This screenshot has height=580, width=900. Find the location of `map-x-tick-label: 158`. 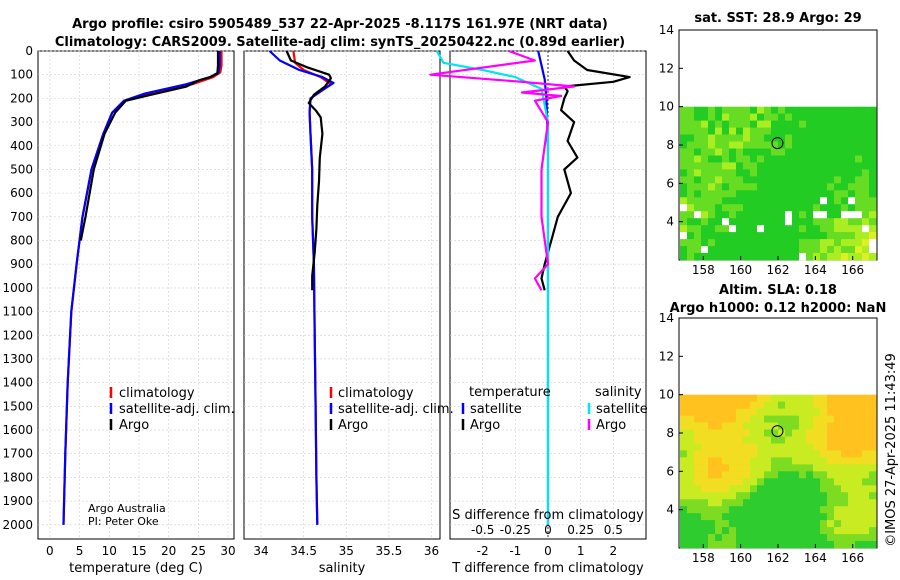

map-x-tick-label: 158 is located at coordinates (703, 270).